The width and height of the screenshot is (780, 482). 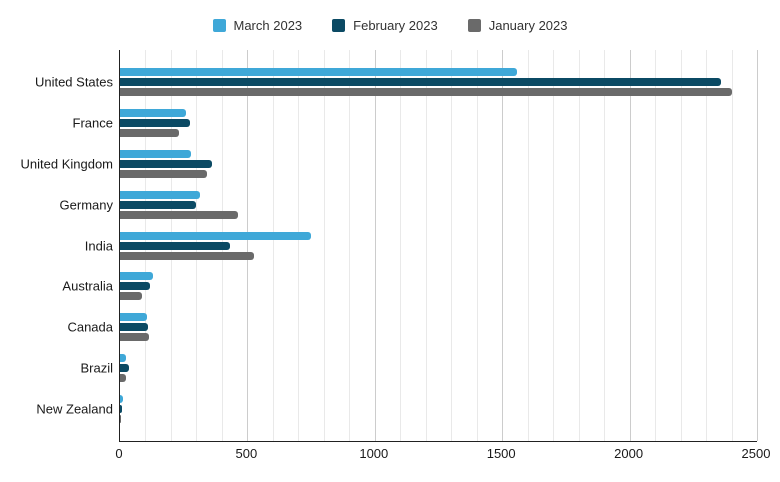 I want to click on x-tick-label-2000: 2000, so click(x=629, y=453).